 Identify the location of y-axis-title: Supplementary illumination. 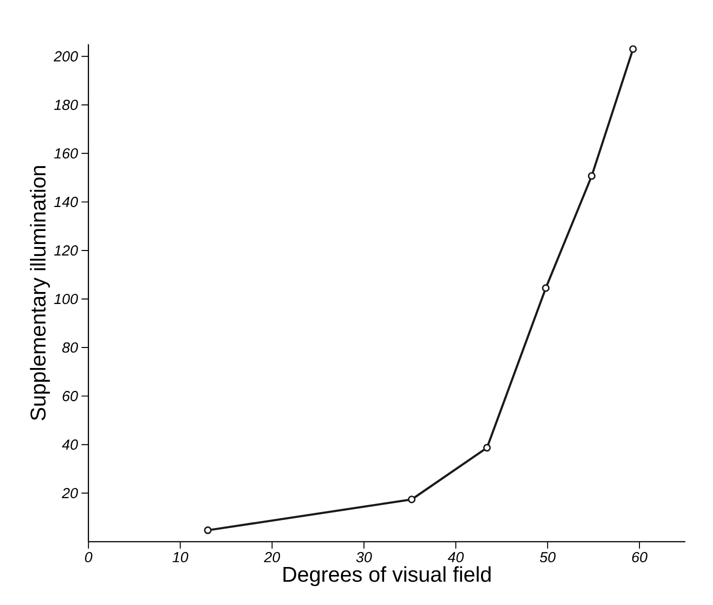
(40, 293).